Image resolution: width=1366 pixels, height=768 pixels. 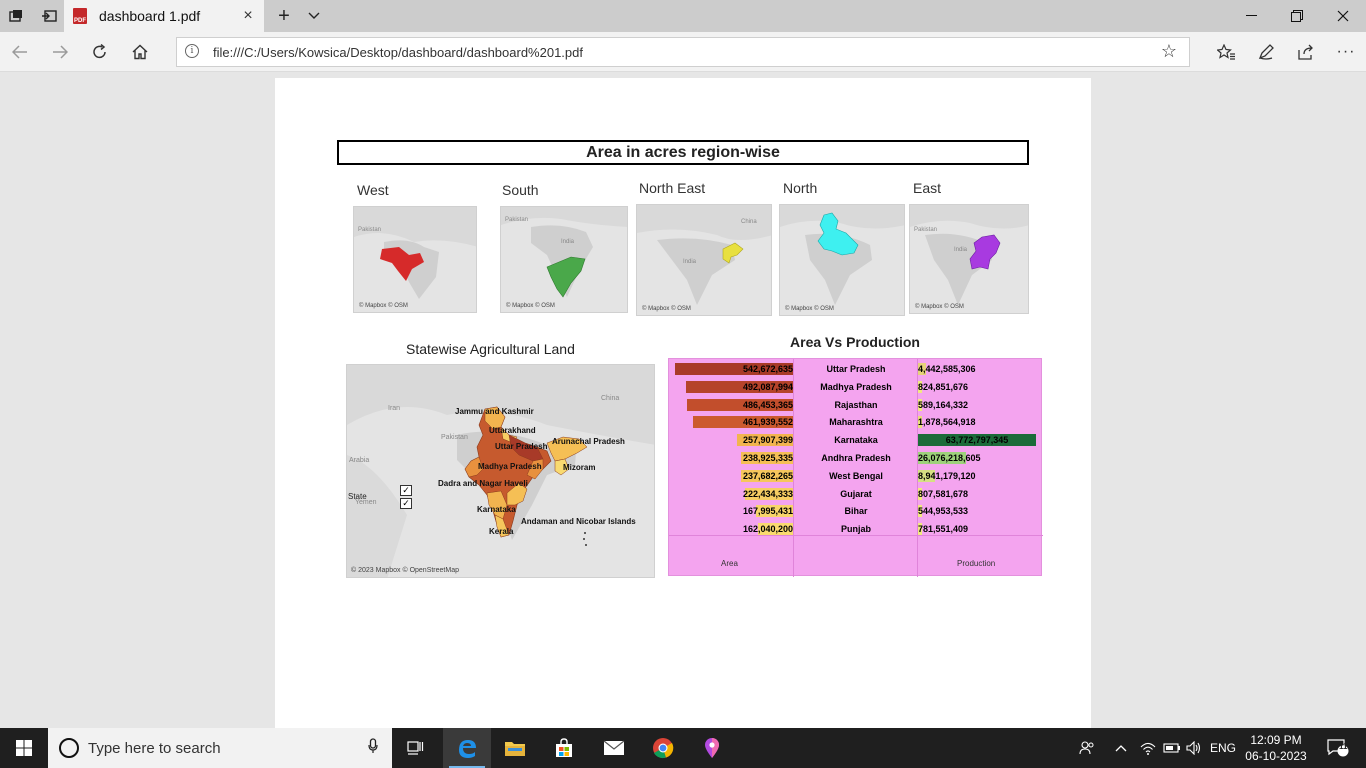 What do you see at coordinates (60, 52) in the screenshot?
I see `forward-icon` at bounding box center [60, 52].